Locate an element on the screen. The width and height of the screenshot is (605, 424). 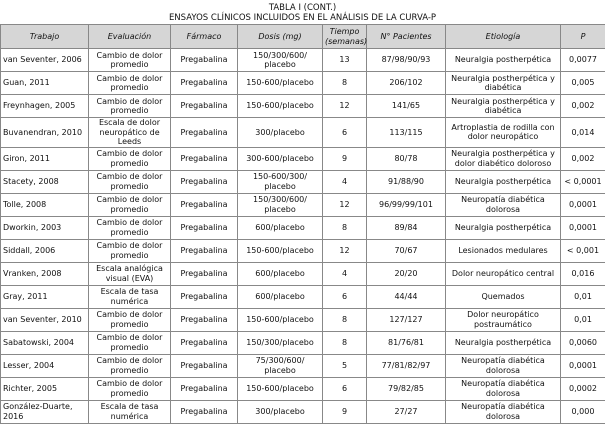
table-cell: 4 is located at coordinates (345, 273).